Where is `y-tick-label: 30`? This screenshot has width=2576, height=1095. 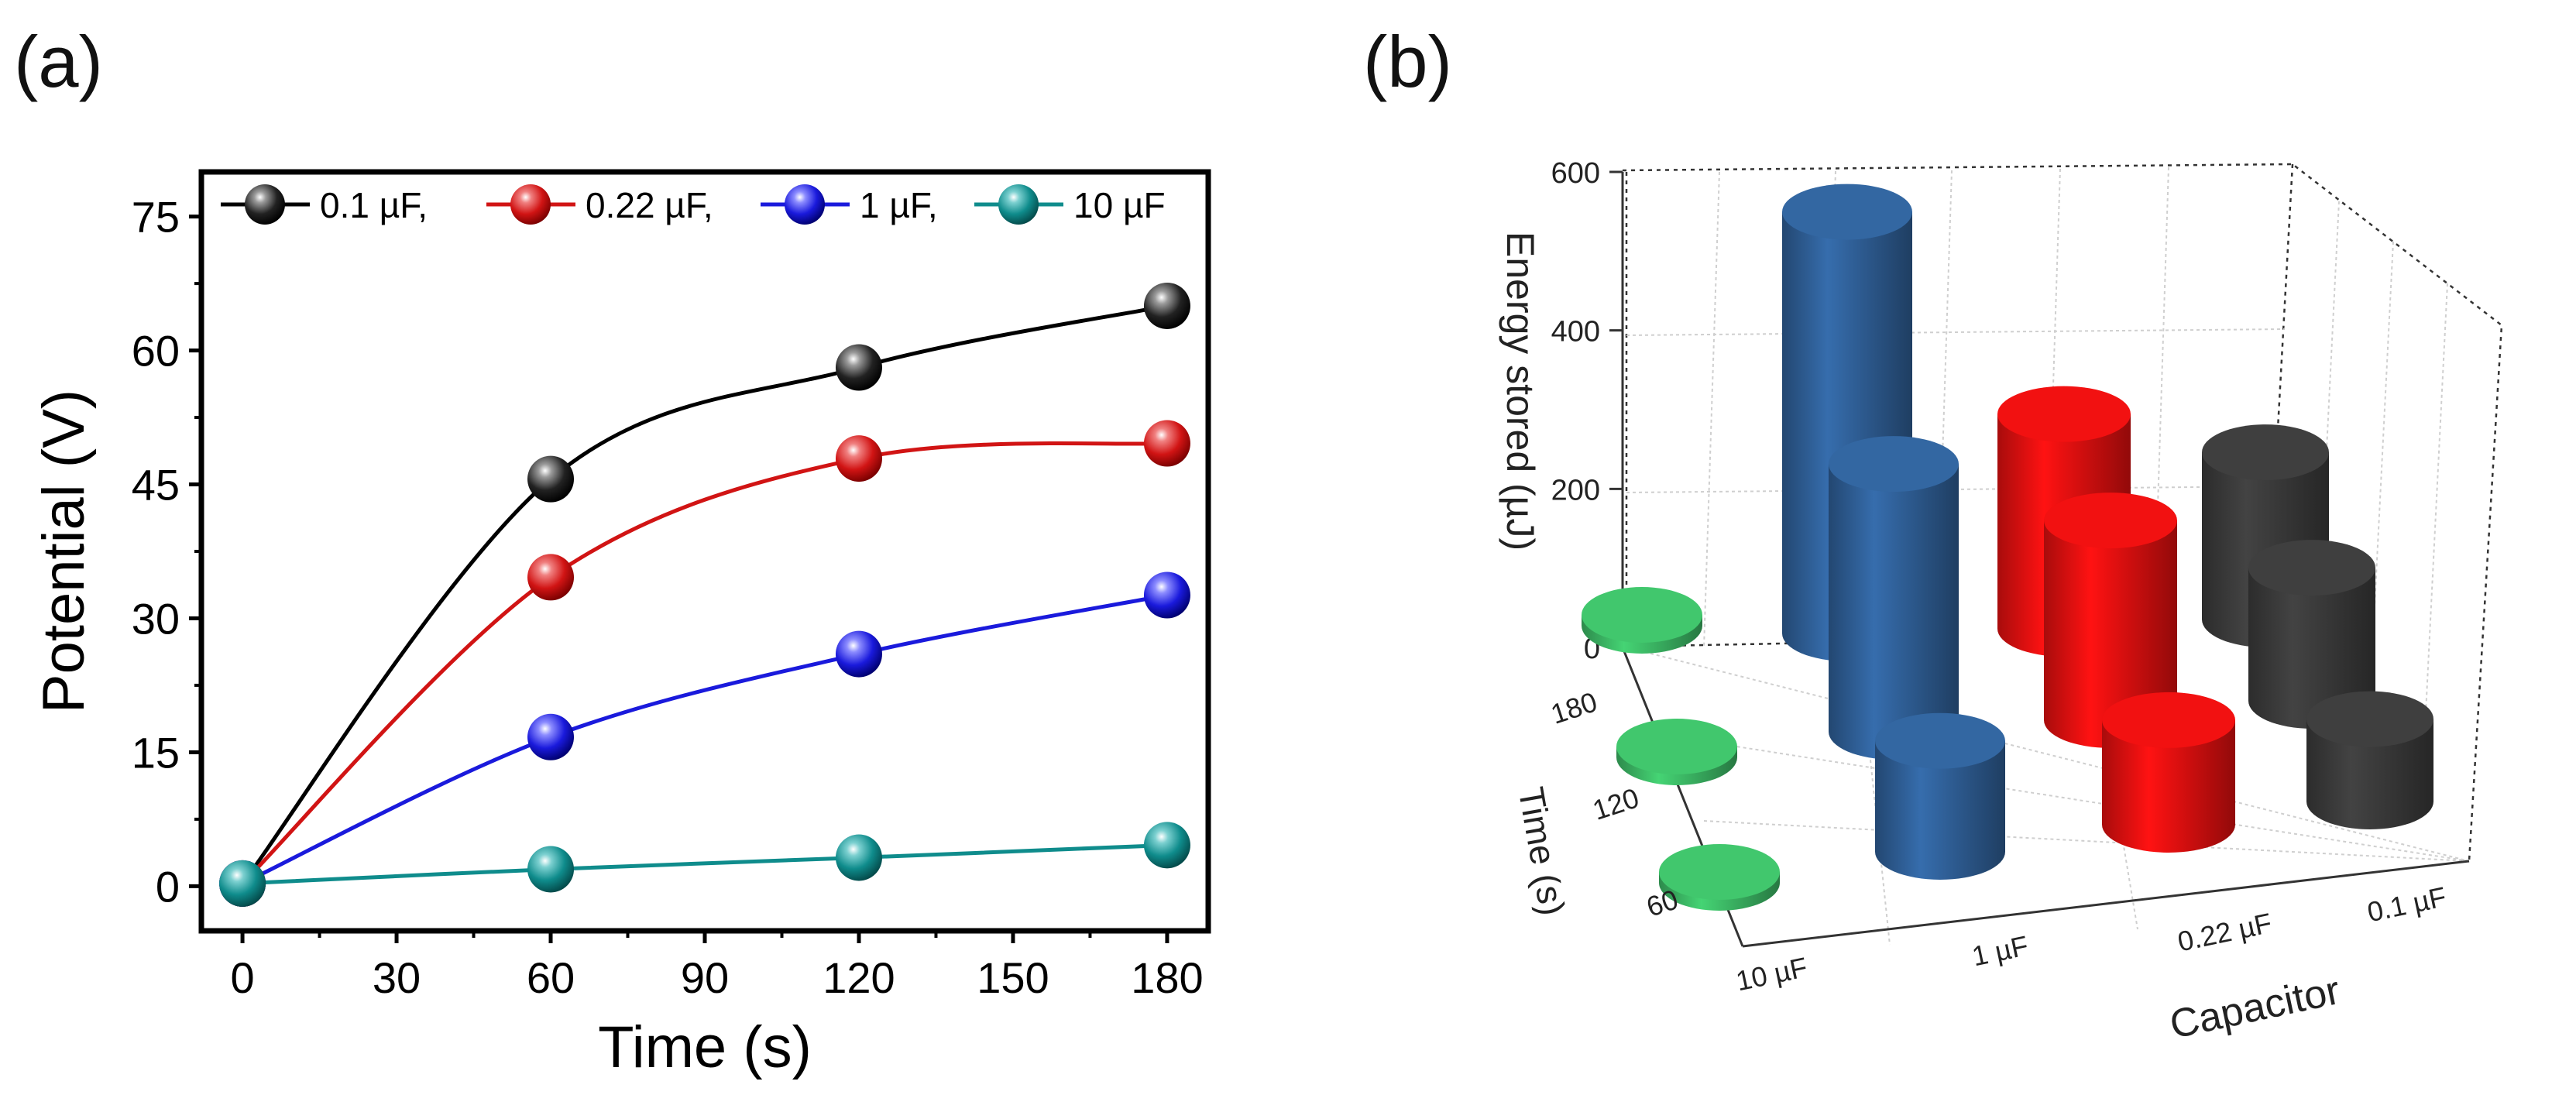
y-tick-label: 30 is located at coordinates (156, 618).